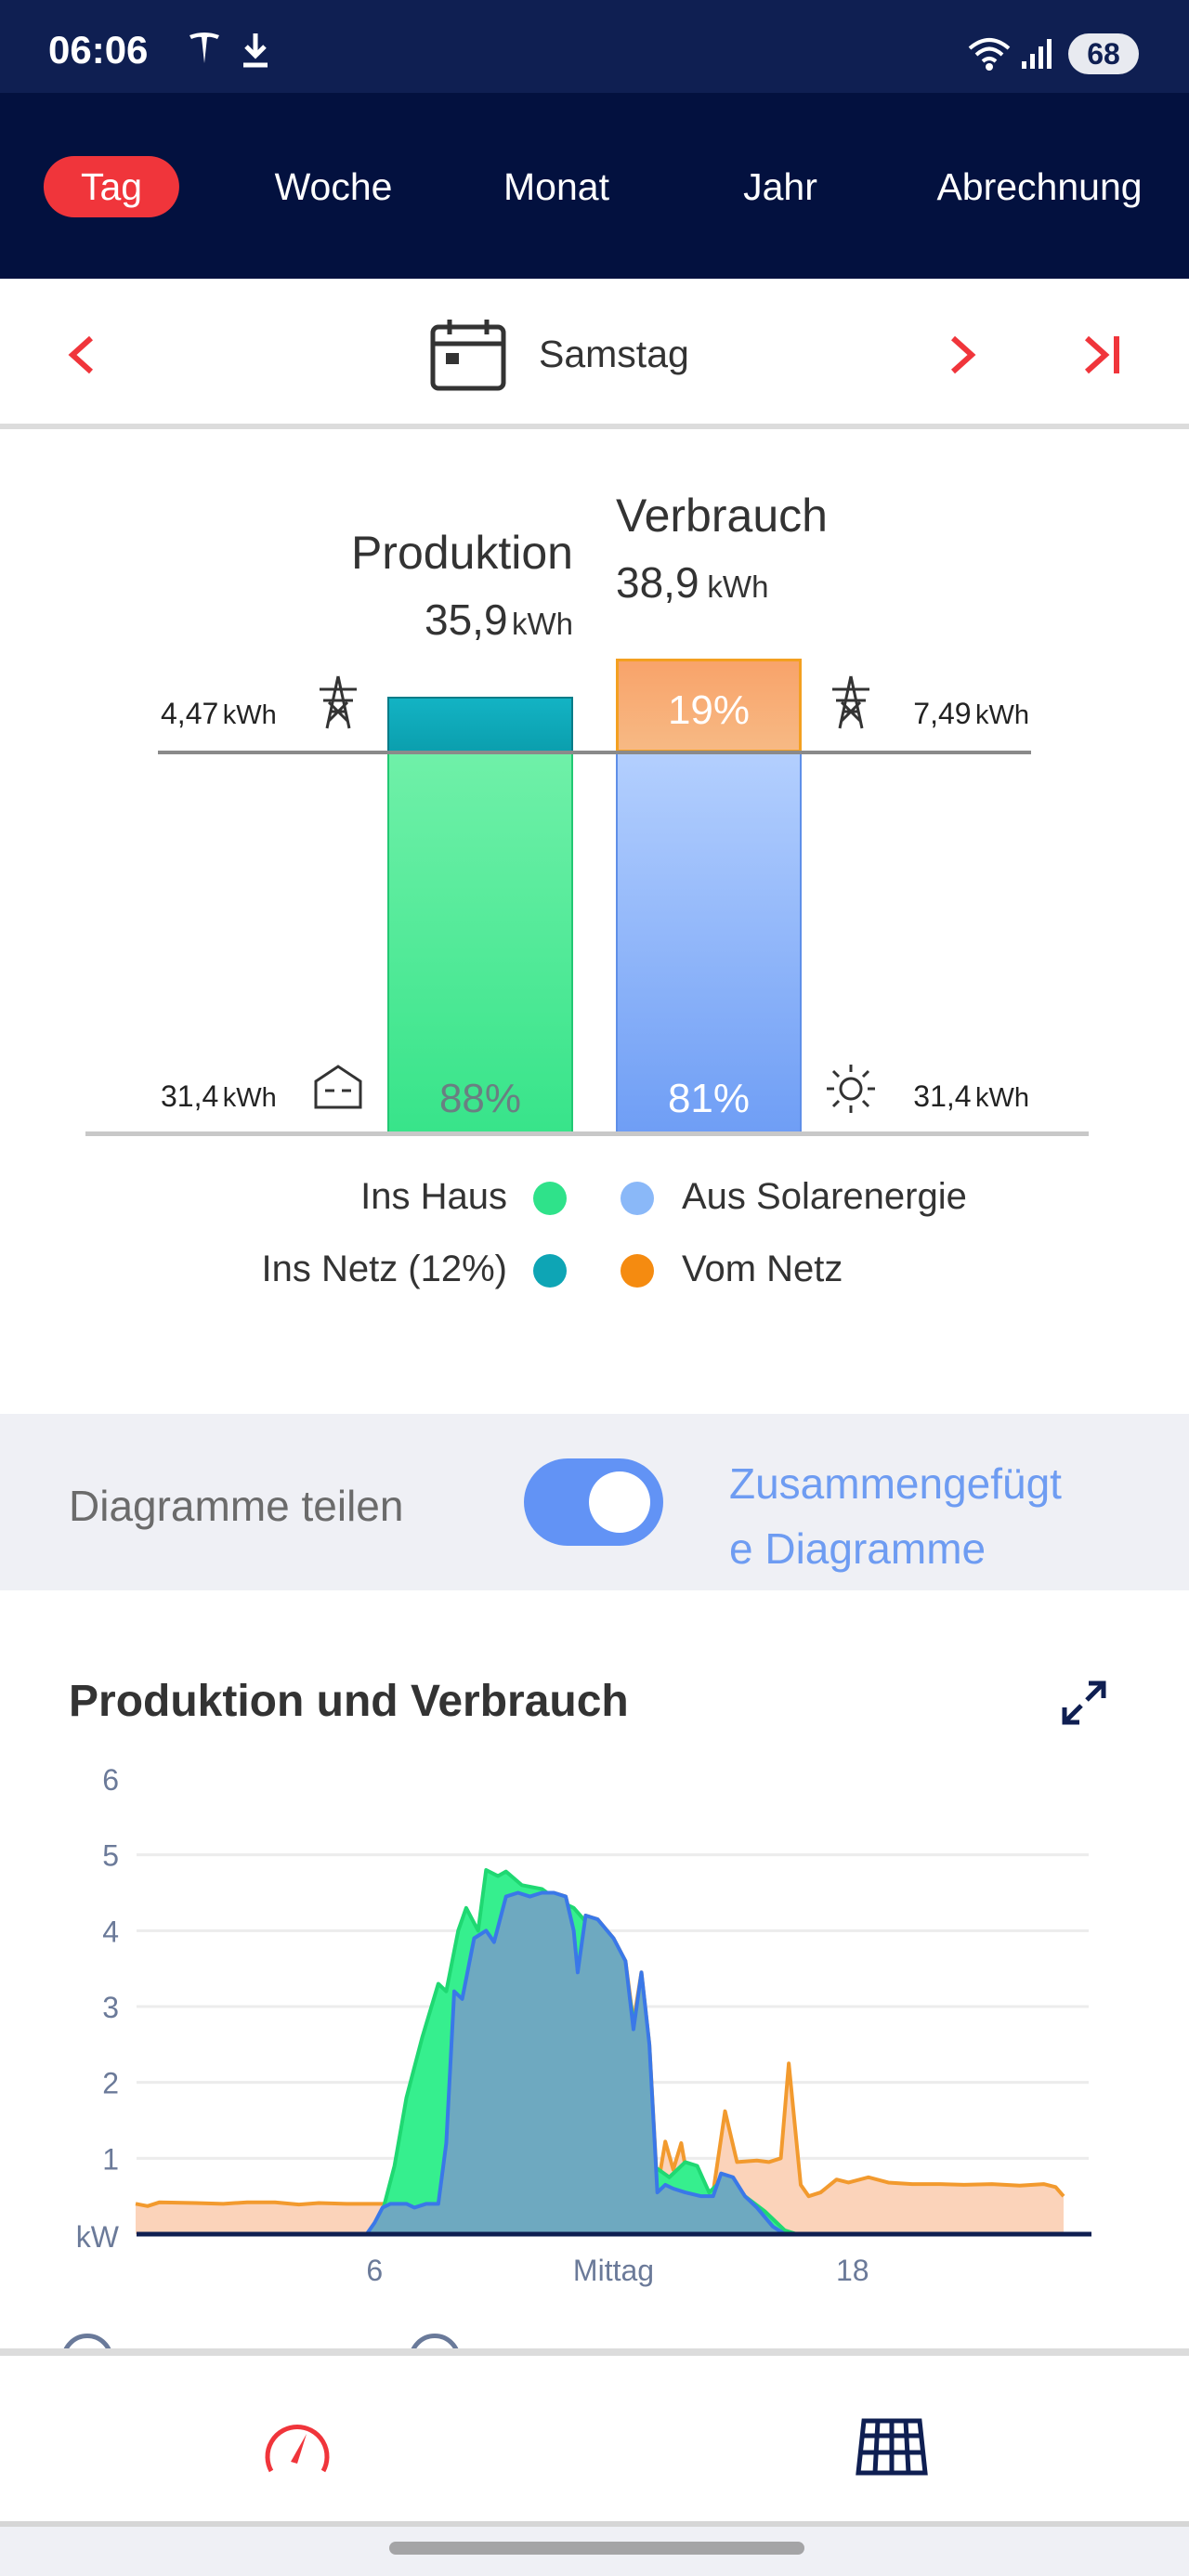 This screenshot has height=2576, width=1189. What do you see at coordinates (480, 724) in the screenshot?
I see `bar-to-grid` at bounding box center [480, 724].